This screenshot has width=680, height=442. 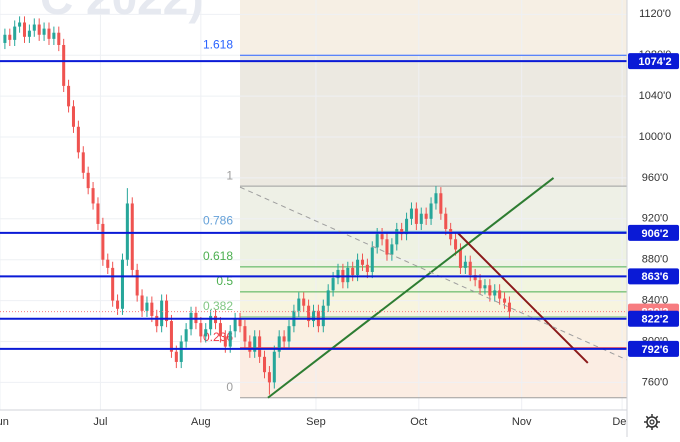 What do you see at coordinates (229, 175) in the screenshot?
I see `fib-label: 1` at bounding box center [229, 175].